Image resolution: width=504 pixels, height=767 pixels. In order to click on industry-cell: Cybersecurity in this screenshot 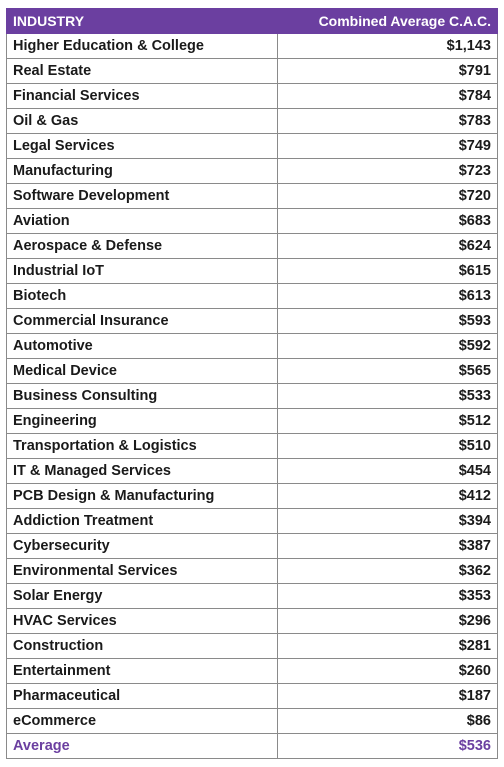, I will do `click(142, 546)`.